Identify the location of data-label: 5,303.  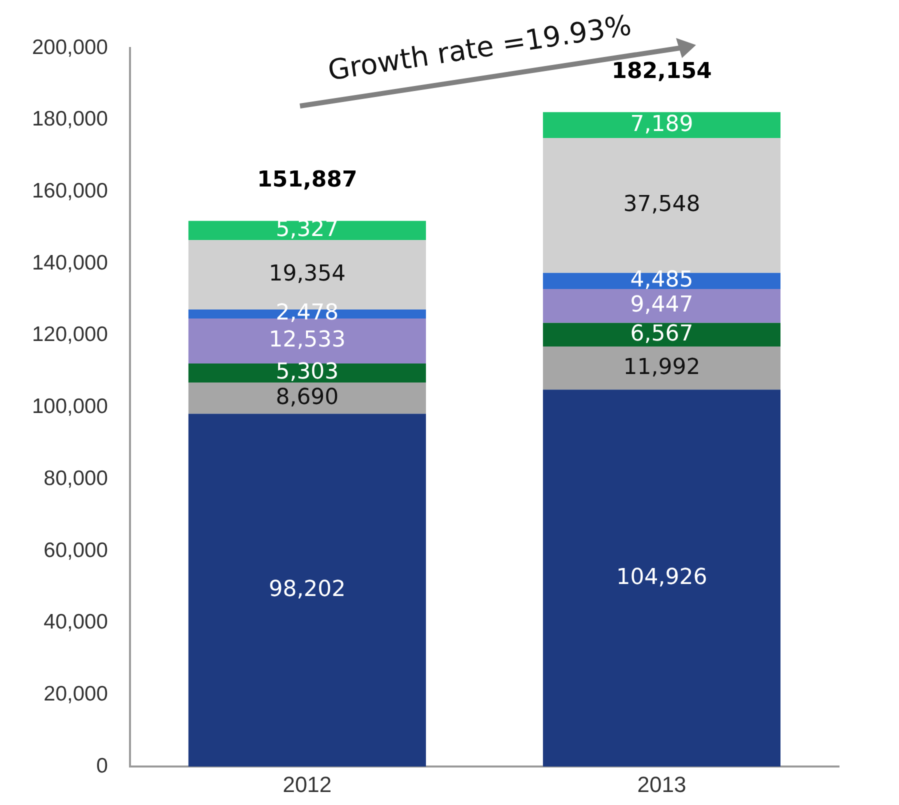
(307, 372).